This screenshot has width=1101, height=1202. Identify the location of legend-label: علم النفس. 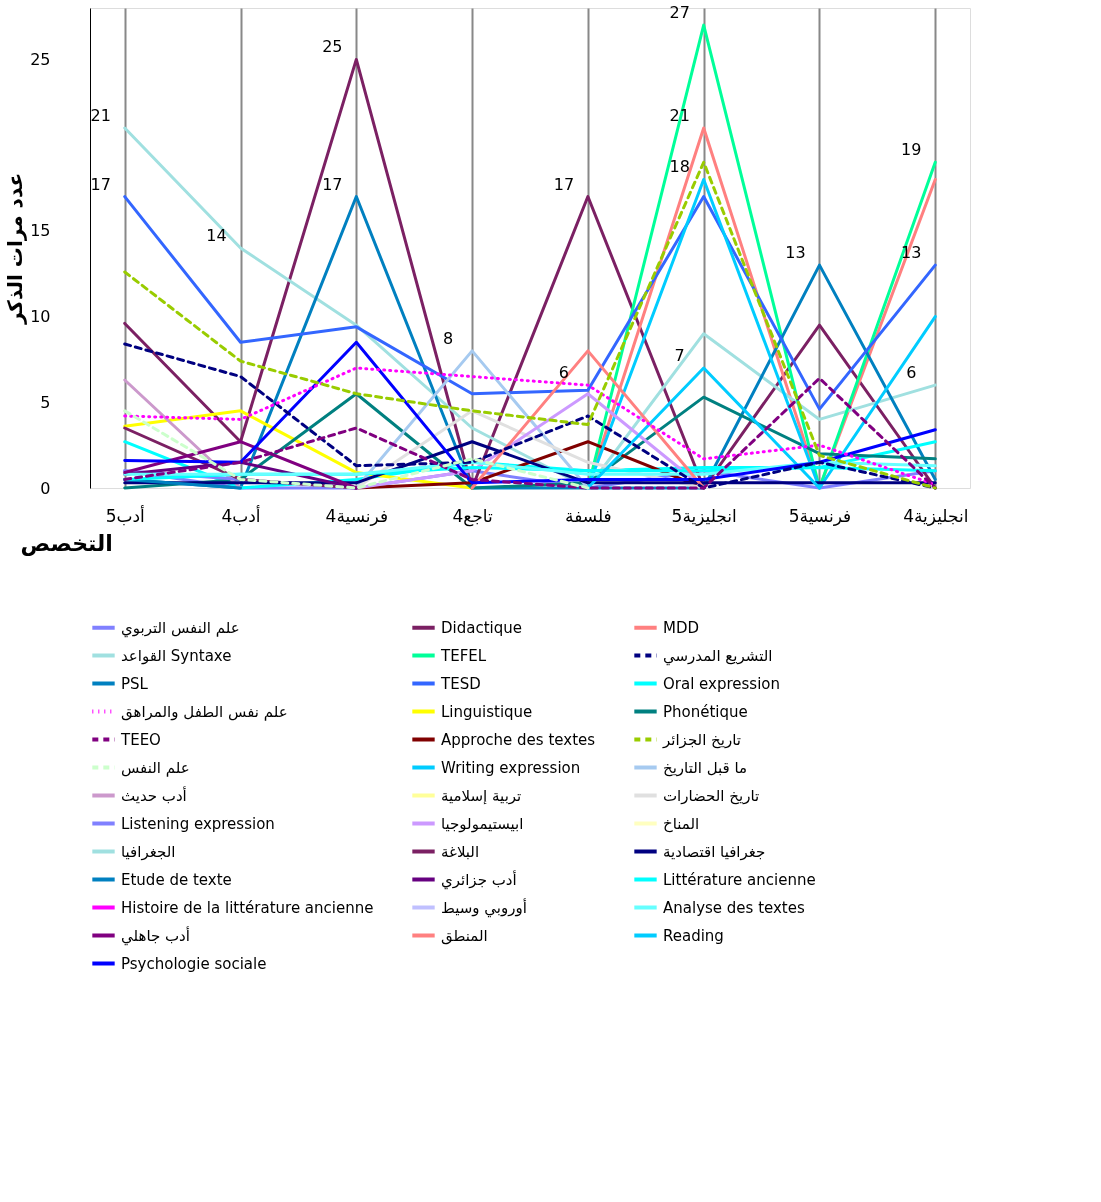
(155, 767).